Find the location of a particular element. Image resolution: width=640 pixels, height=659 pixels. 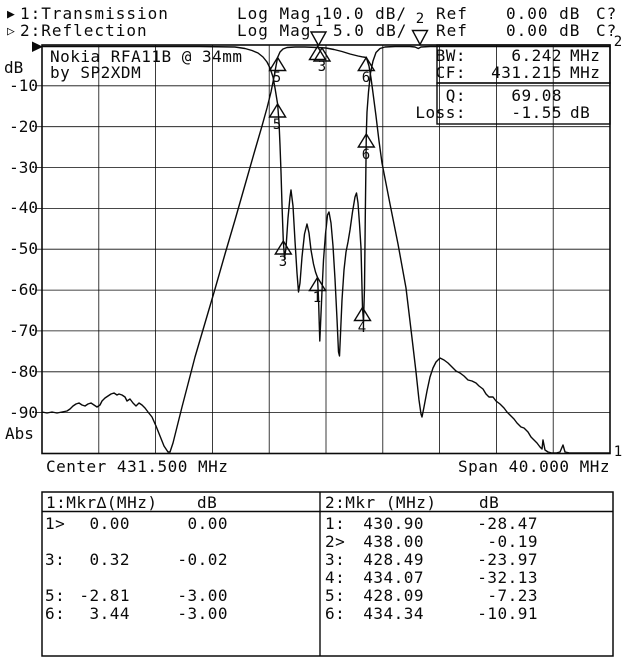

channel1-ref-label: Ref is located at coordinates (452, 13).